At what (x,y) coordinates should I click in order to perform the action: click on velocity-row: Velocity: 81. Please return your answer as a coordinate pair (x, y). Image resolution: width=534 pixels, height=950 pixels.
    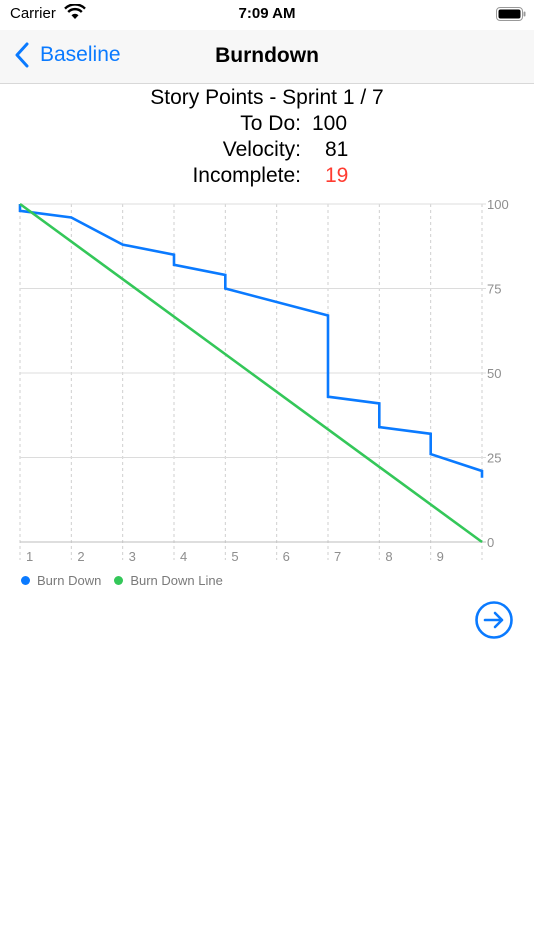
    Looking at the image, I should click on (267, 150).